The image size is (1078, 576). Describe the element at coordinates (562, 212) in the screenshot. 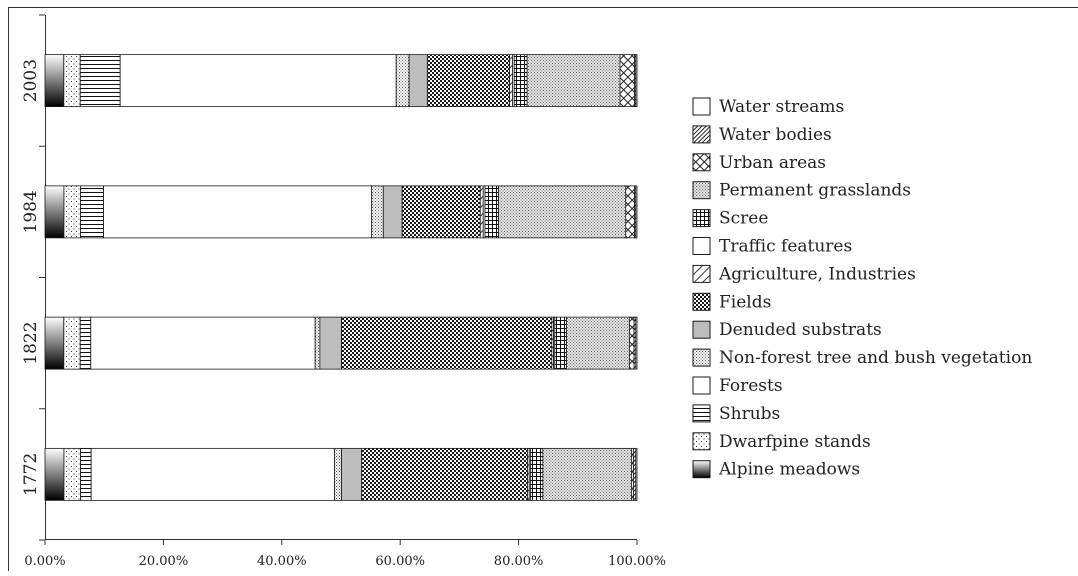

I see `bar-segment-permanent-grasslands-1984` at that location.